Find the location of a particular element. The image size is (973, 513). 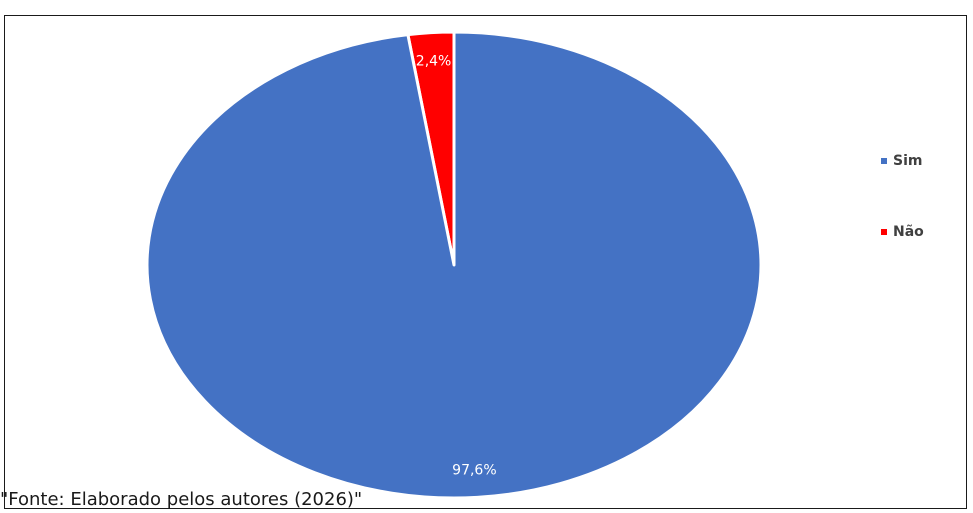

legend: Sim Não is located at coordinates (902, 223).